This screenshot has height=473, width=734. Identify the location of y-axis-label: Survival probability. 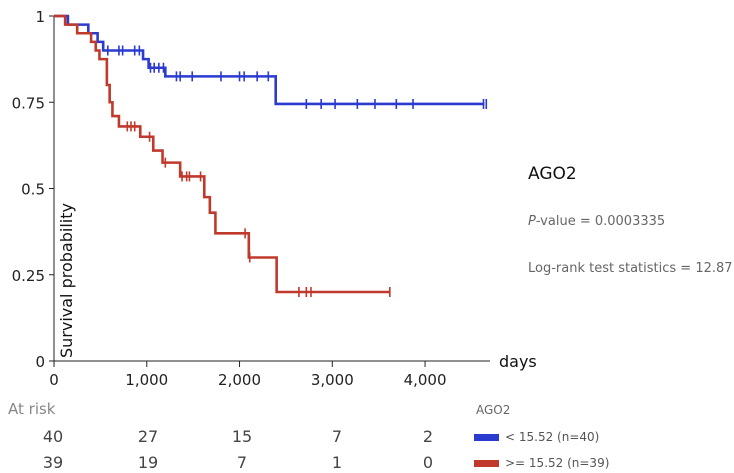
(66, 280).